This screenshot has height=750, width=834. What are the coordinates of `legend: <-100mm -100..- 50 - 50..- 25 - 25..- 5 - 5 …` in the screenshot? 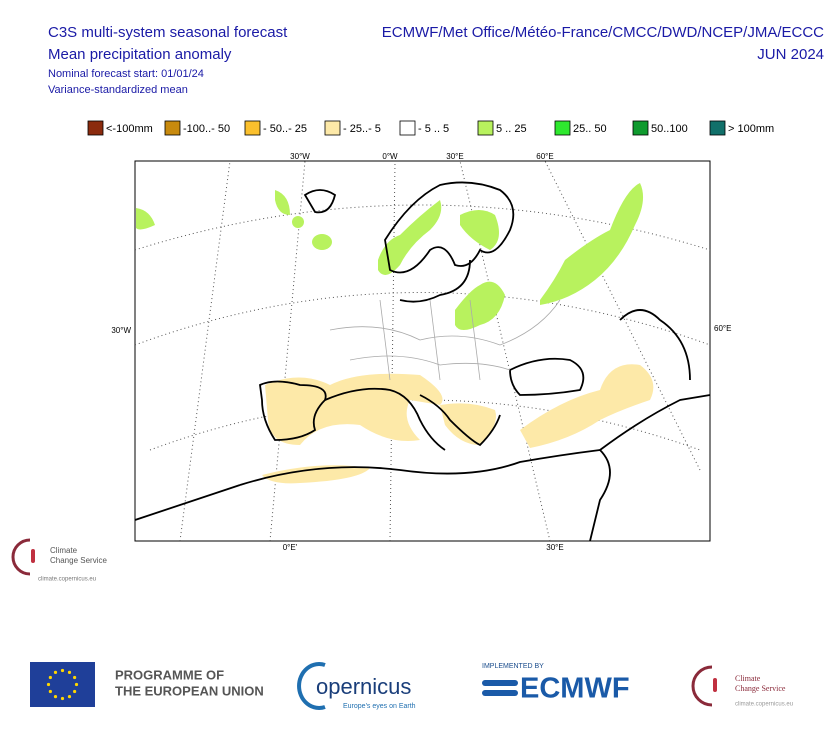 It's located at (430, 128).